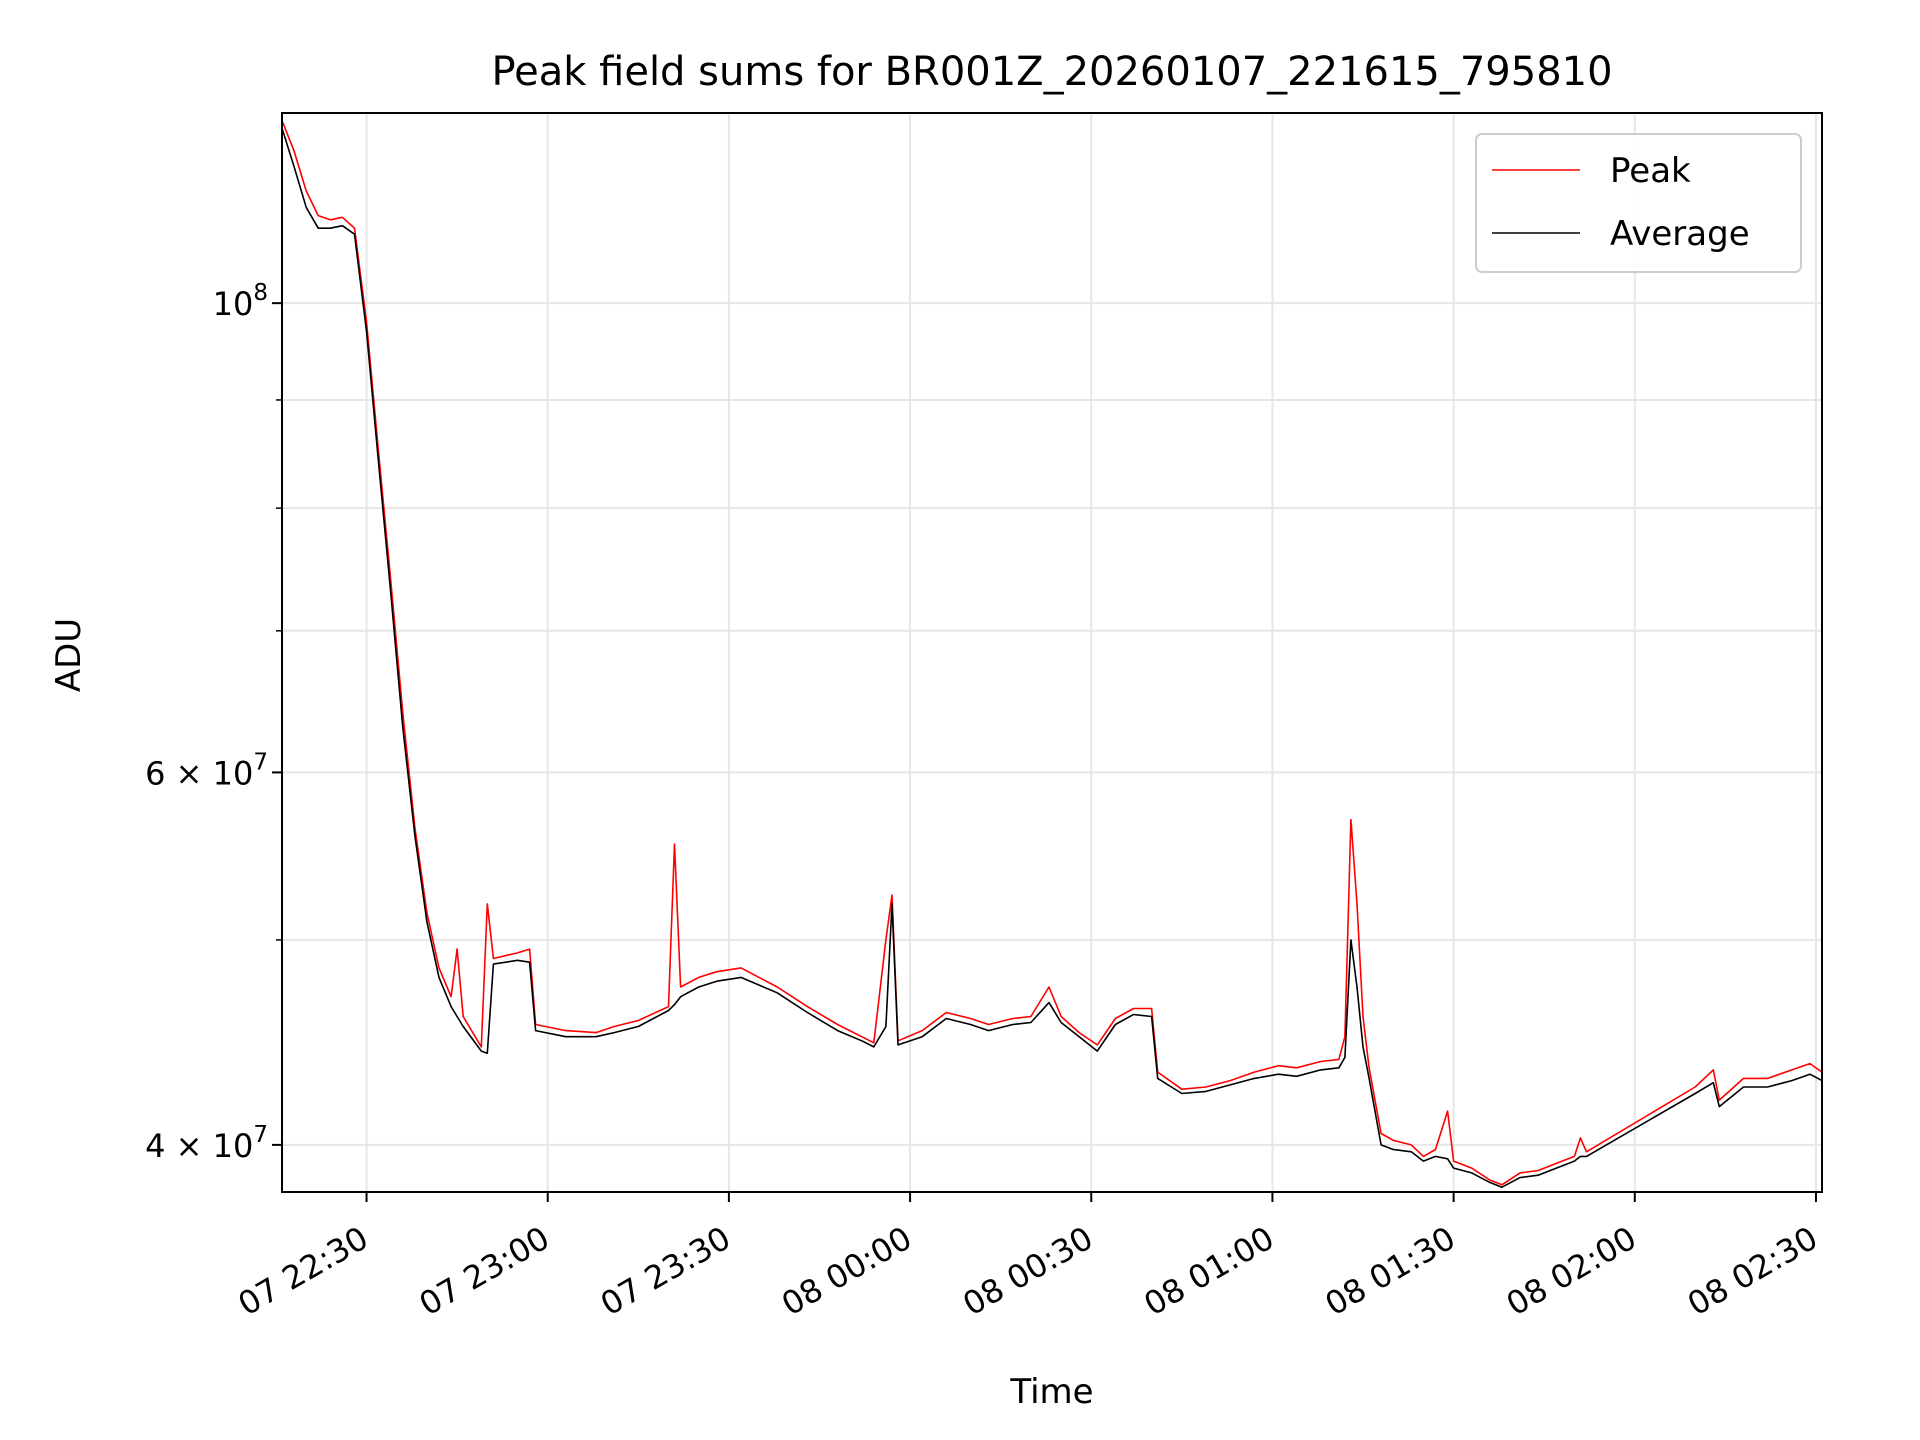  Describe the element at coordinates (206, 770) in the screenshot. I see `y-tick-label-1: 6 × 107` at that location.